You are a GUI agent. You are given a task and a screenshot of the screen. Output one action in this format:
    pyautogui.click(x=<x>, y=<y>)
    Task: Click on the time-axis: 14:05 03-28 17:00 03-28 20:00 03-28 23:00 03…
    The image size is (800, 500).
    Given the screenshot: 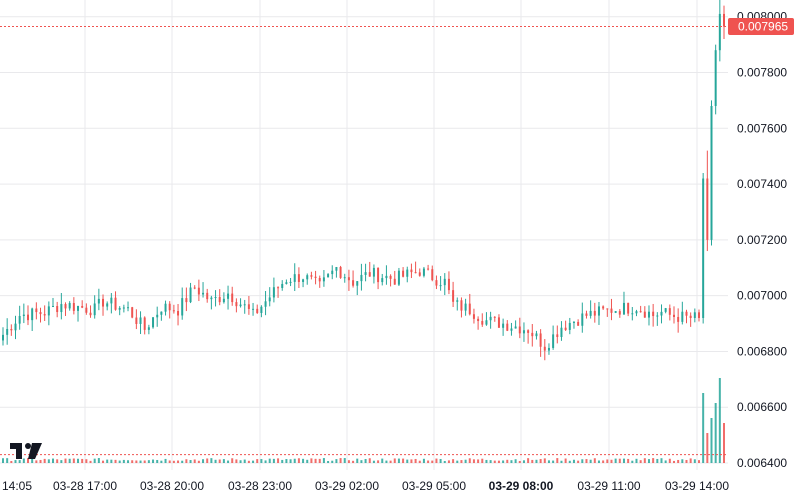 What is the action you would take?
    pyautogui.click(x=365, y=486)
    